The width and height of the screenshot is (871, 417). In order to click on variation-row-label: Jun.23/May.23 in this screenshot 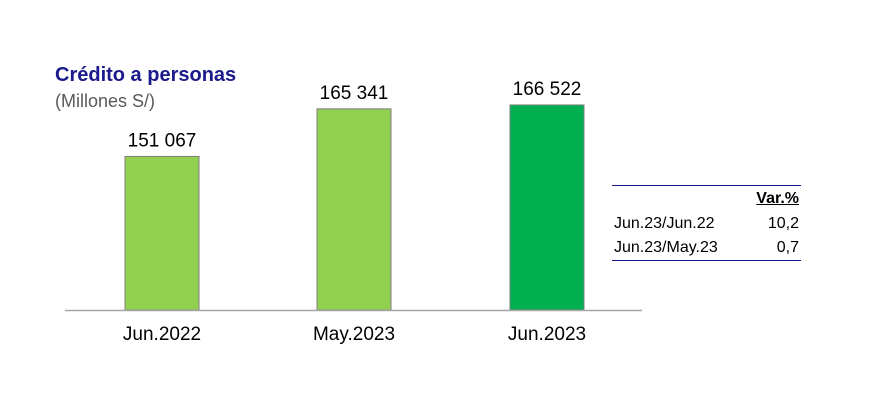, I will do `click(678, 248)`.